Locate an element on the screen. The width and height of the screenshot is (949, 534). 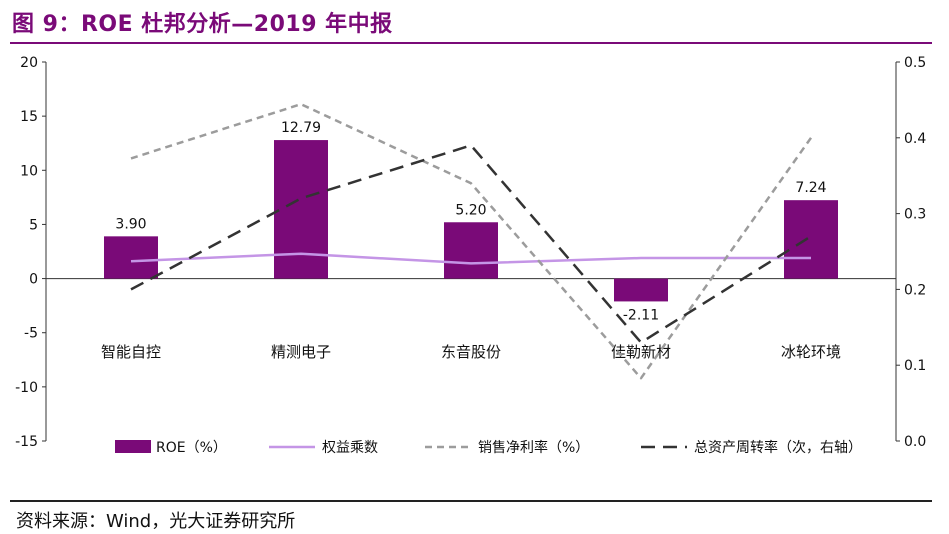
category-label: 精测电子 is located at coordinates (301, 352).